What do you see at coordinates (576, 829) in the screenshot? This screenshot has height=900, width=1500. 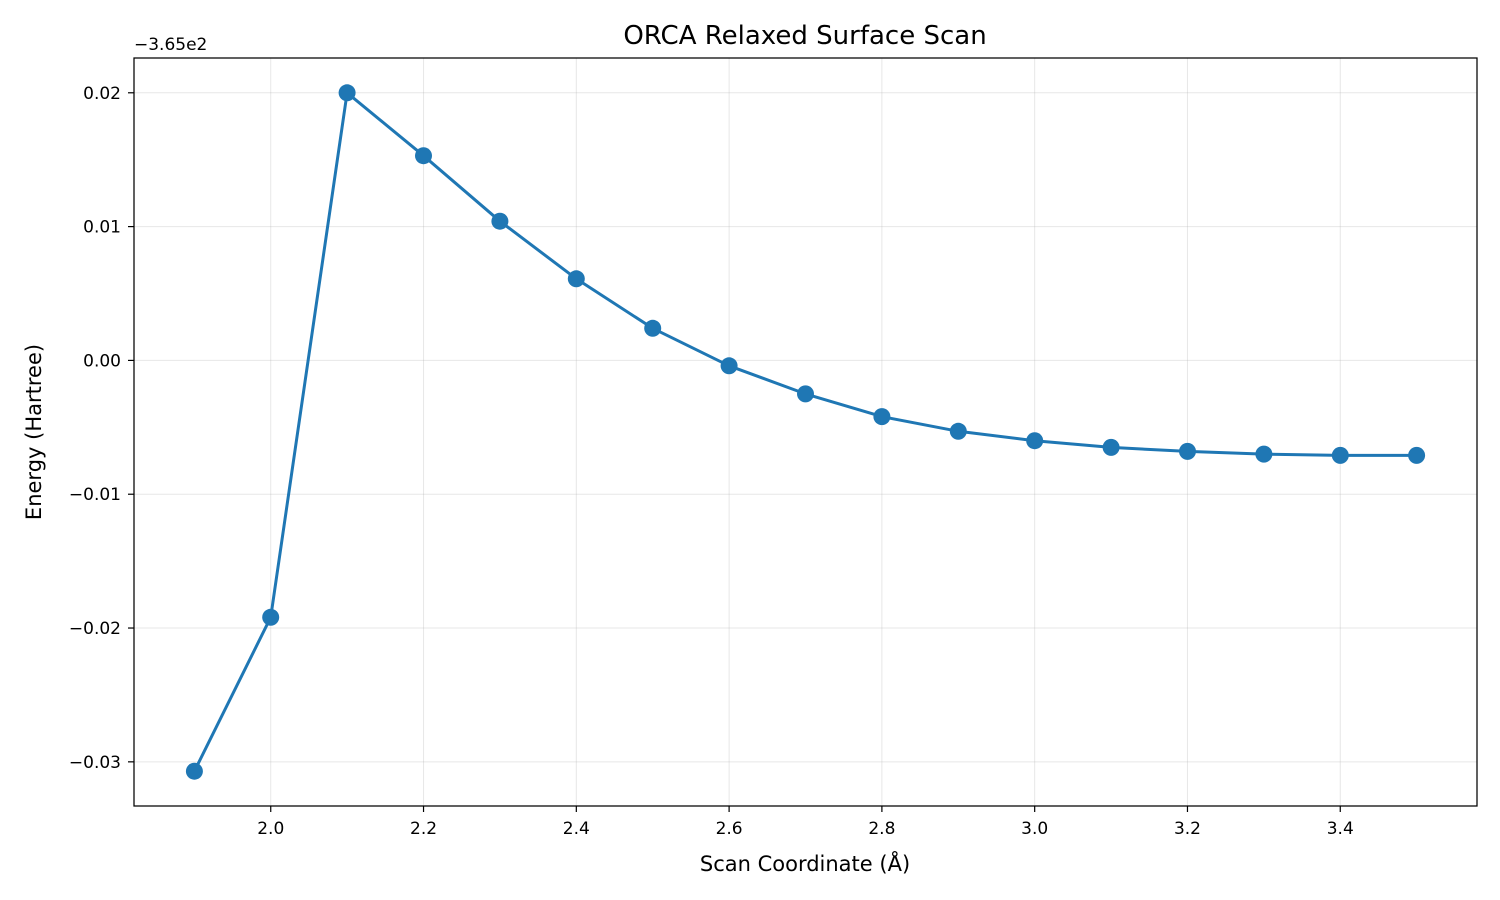 I see `x-tick-label: 2.4` at bounding box center [576, 829].